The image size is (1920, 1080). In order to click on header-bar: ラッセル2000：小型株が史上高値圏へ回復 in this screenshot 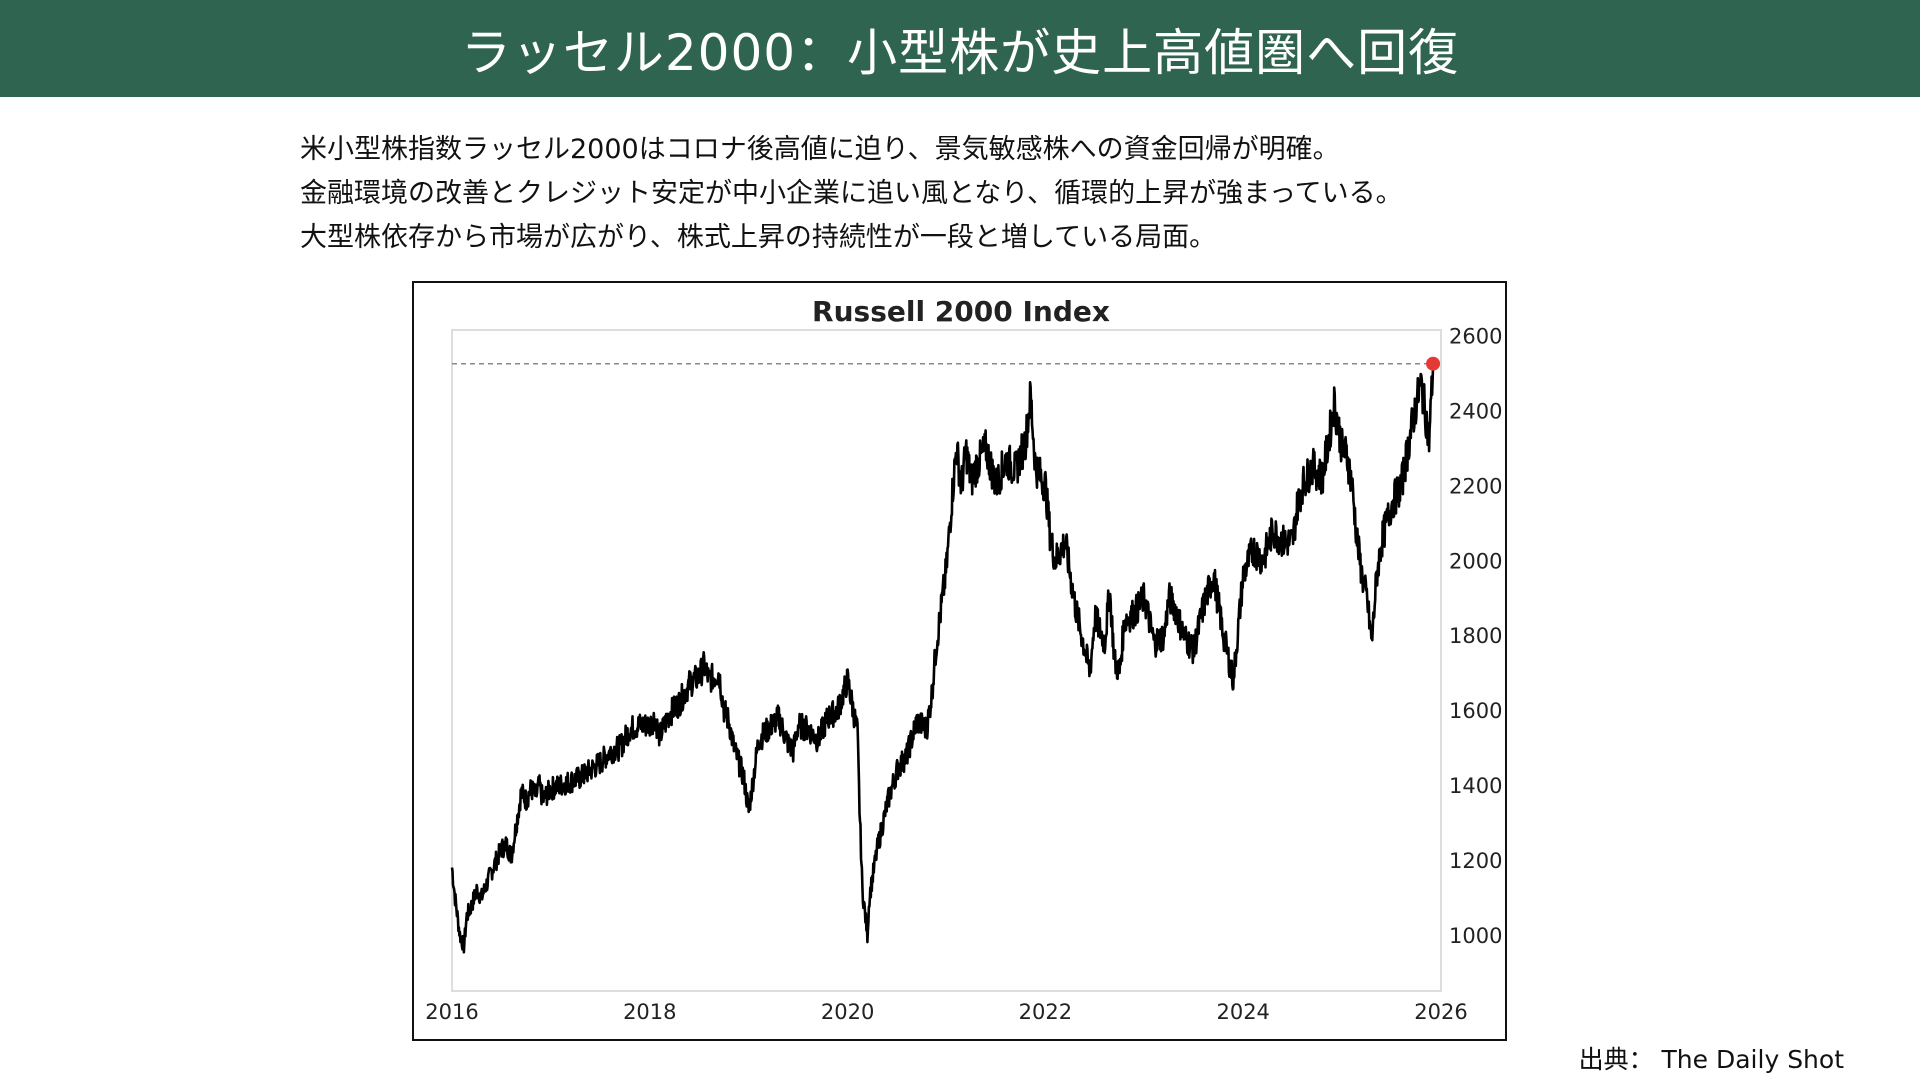, I will do `click(960, 48)`.